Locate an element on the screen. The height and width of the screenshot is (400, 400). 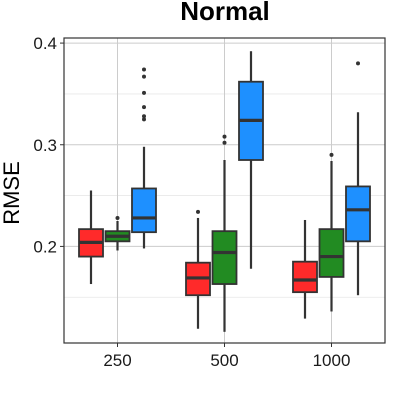
y-tick-label: 0.2 is located at coordinates (45, 246).